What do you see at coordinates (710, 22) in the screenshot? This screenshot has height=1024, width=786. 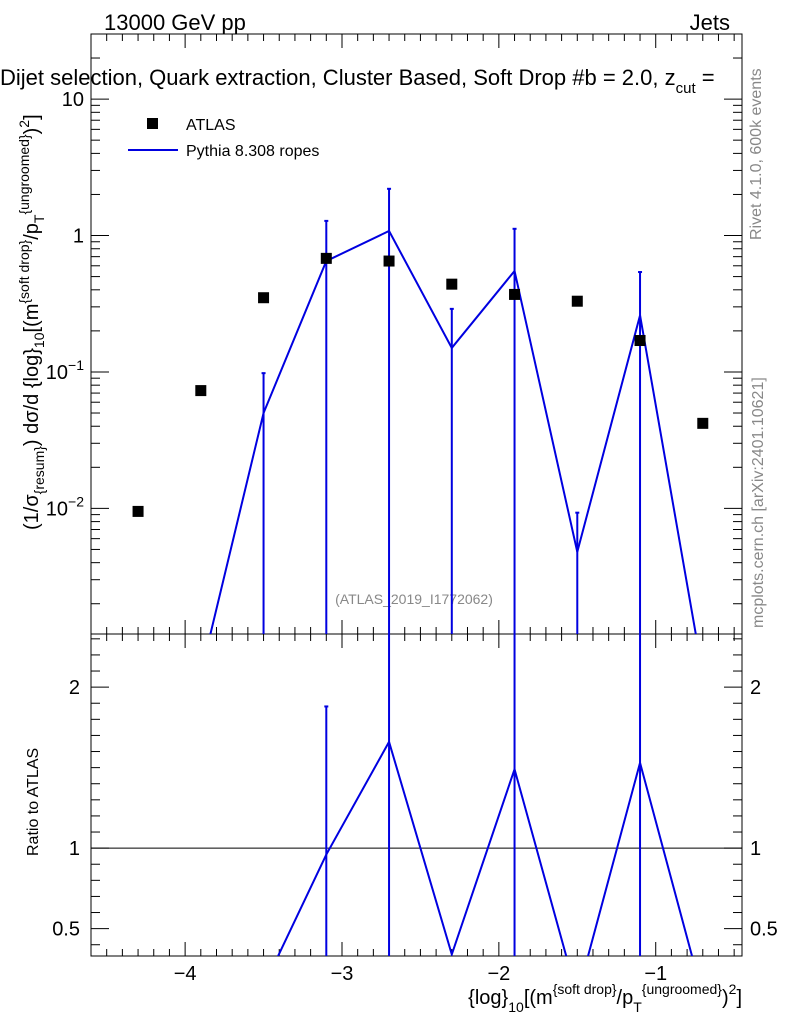 I see `process-label: Jets` at bounding box center [710, 22].